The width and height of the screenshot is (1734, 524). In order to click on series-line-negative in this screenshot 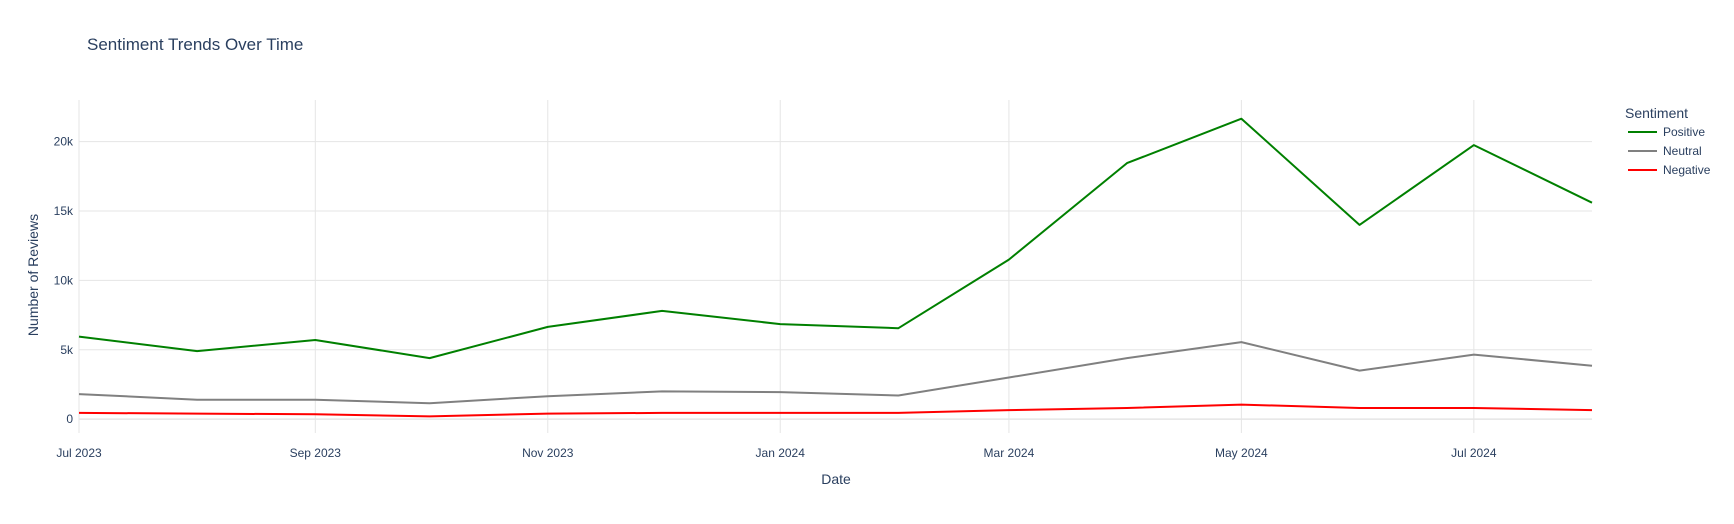, I will do `click(835, 410)`.